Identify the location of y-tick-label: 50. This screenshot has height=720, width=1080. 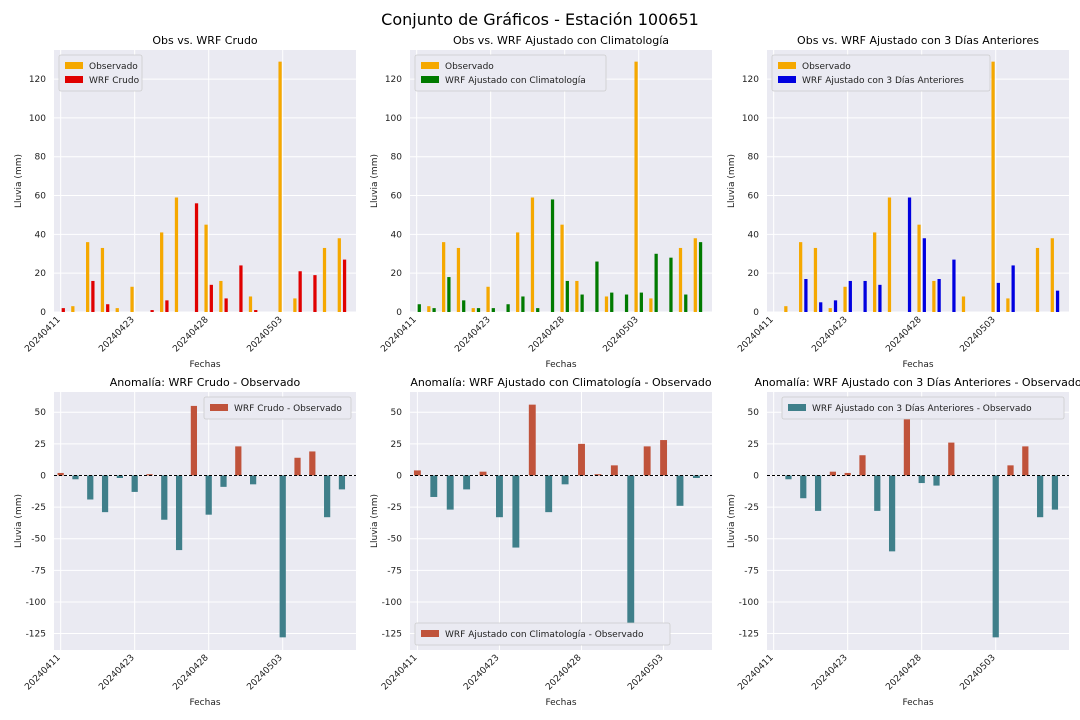
(397, 413).